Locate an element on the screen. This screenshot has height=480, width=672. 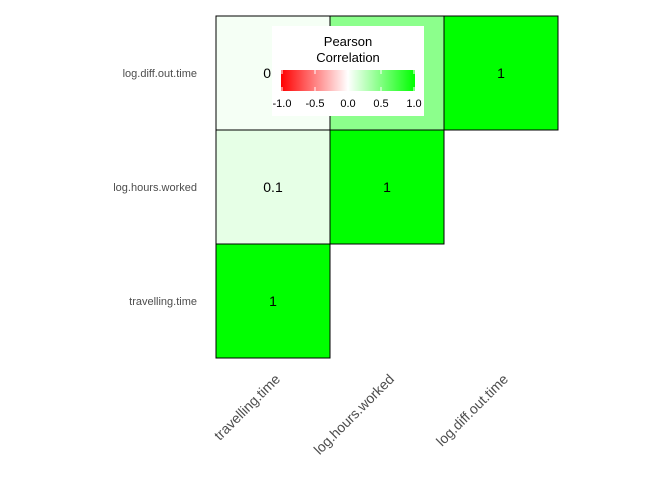
x-tick-label: travelling.time is located at coordinates (247, 407).